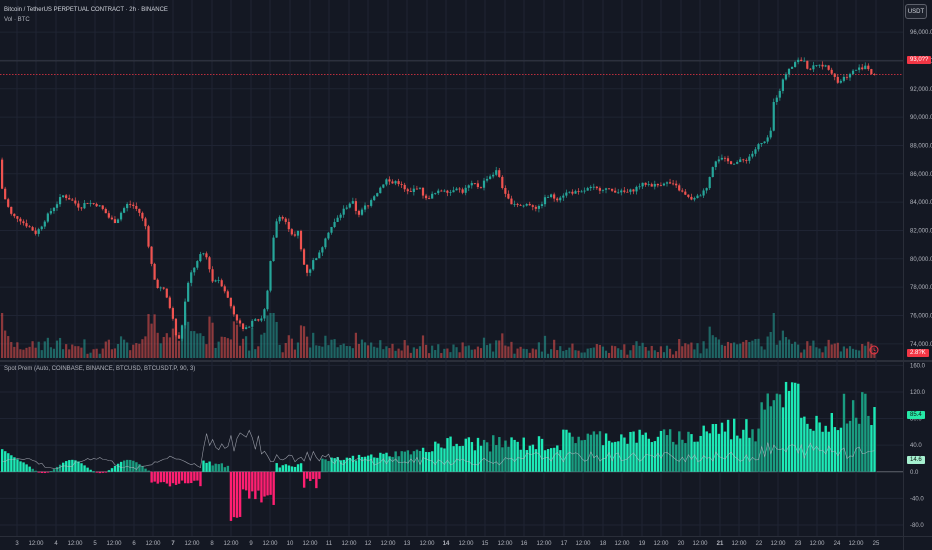  I want to click on spot-premium-line, so click(438, 449).